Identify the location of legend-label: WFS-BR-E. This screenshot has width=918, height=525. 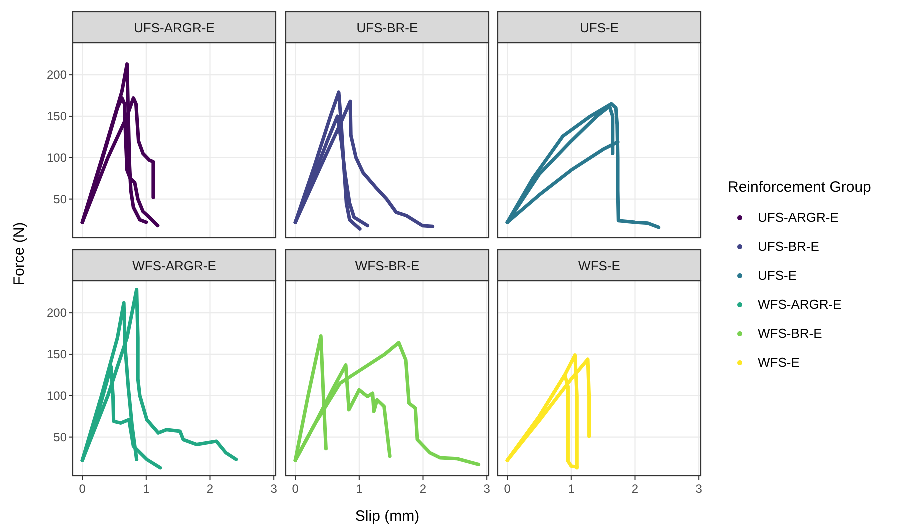
(790, 333).